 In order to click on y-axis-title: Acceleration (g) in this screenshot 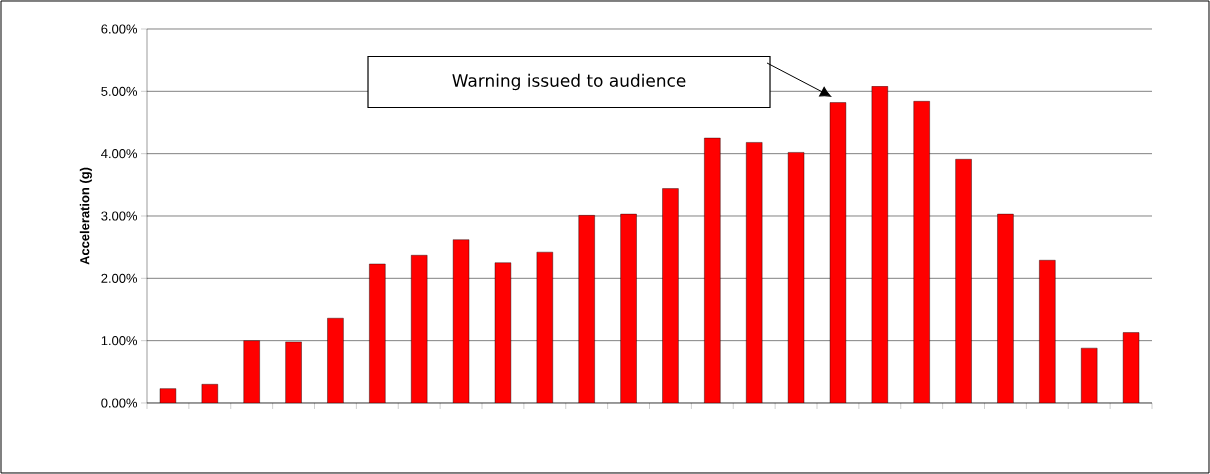, I will do `click(85, 216)`.